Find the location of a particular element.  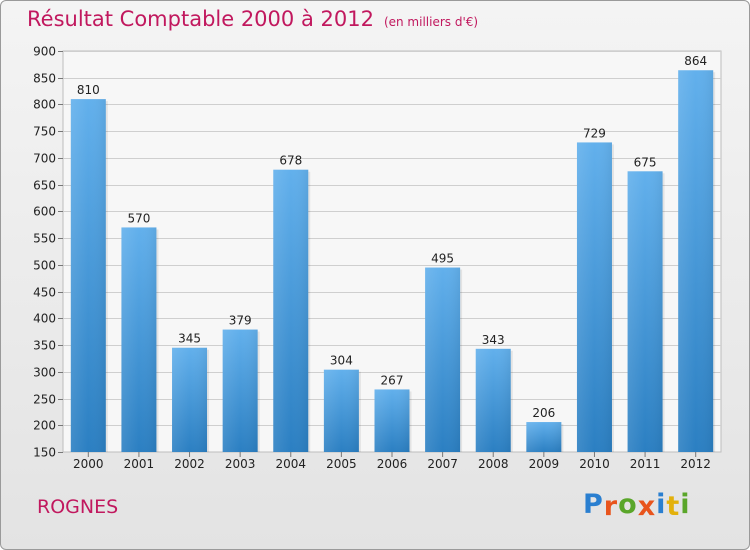

data-label: 729 is located at coordinates (594, 133).